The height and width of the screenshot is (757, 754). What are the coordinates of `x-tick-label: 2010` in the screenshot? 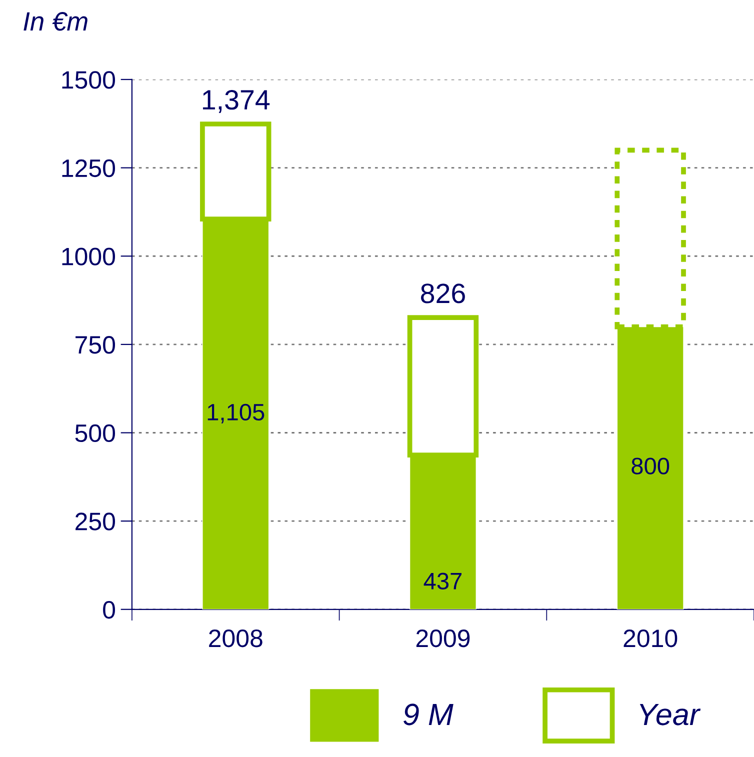 It's located at (651, 638).